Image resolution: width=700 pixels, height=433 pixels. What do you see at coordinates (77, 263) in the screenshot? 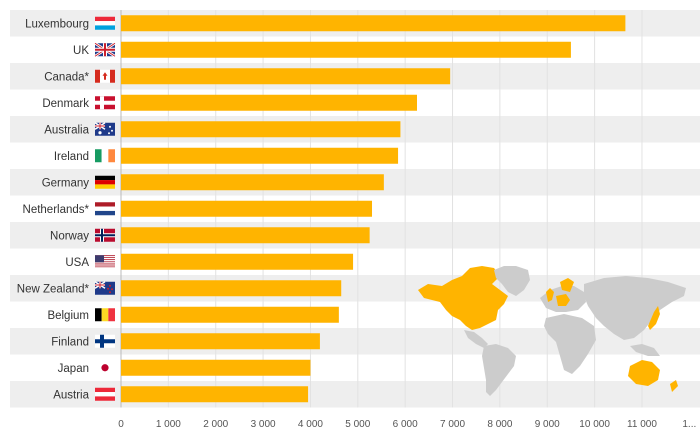
I see `category-label: USA` at bounding box center [77, 263].